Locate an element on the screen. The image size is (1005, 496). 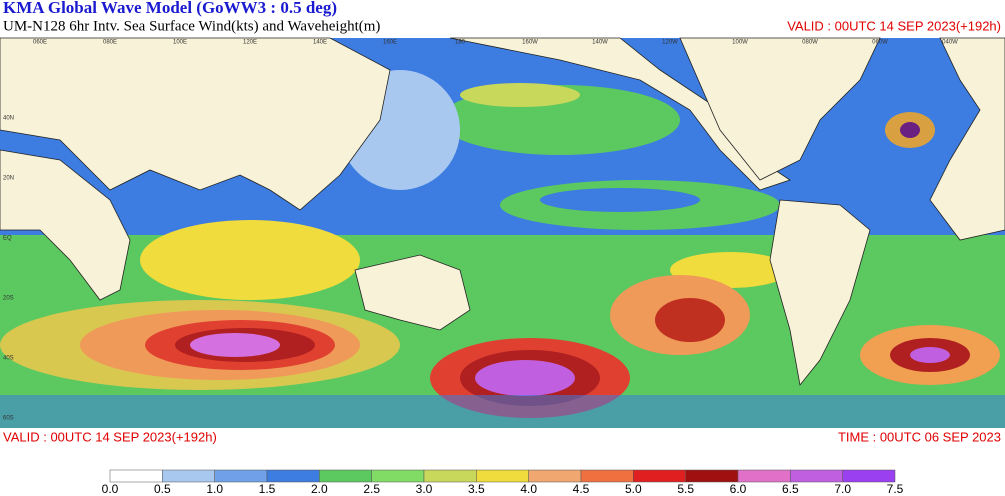
lon-label: 060W is located at coordinates (880, 43).